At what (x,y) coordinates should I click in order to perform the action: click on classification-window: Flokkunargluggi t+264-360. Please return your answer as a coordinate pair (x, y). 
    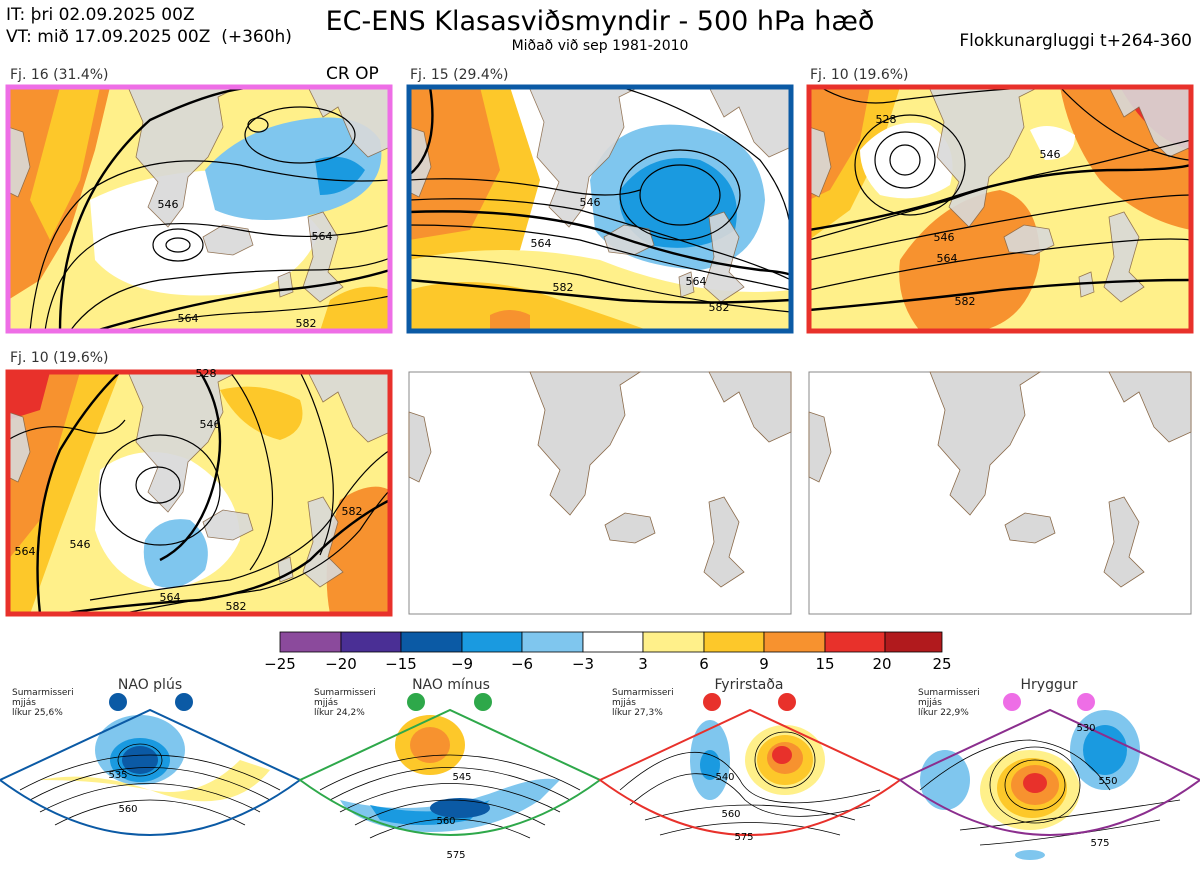
    Looking at the image, I should click on (1075, 41).